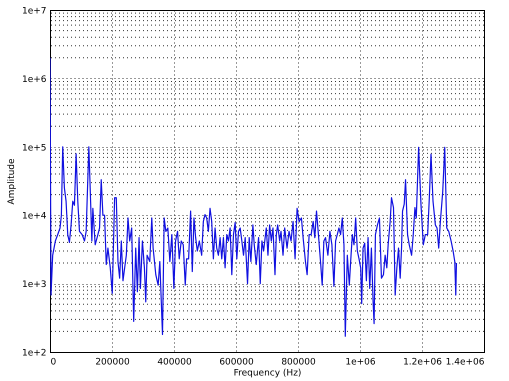 Image resolution: width=509 pixels, height=381 pixels. Describe the element at coordinates (360, 363) in the screenshot. I see `x-tick-label: 1e+06` at that location.